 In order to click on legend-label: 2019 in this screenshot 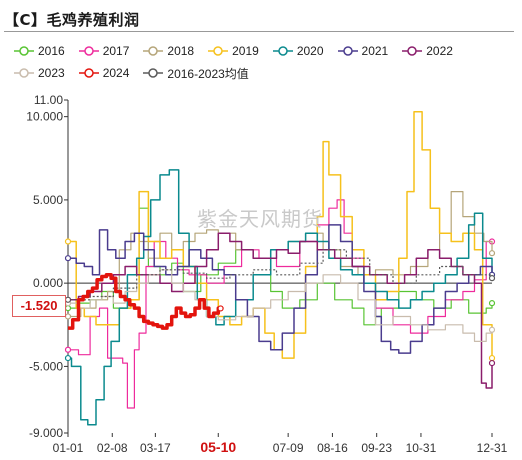, I will do `click(245, 51)`.